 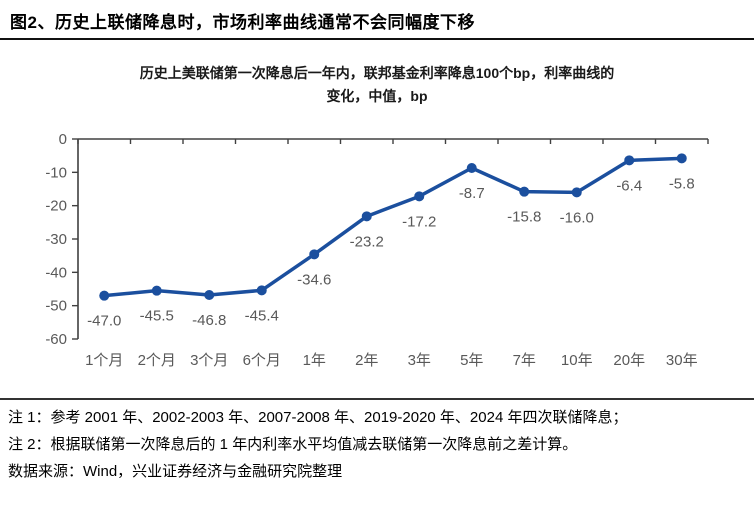 What do you see at coordinates (104, 321) in the screenshot?
I see `data-label: -47.0` at bounding box center [104, 321].